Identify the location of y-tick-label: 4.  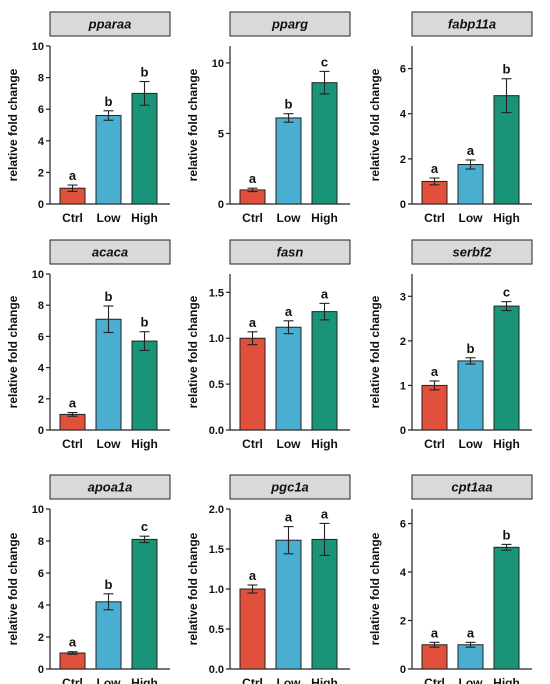
(403, 115).